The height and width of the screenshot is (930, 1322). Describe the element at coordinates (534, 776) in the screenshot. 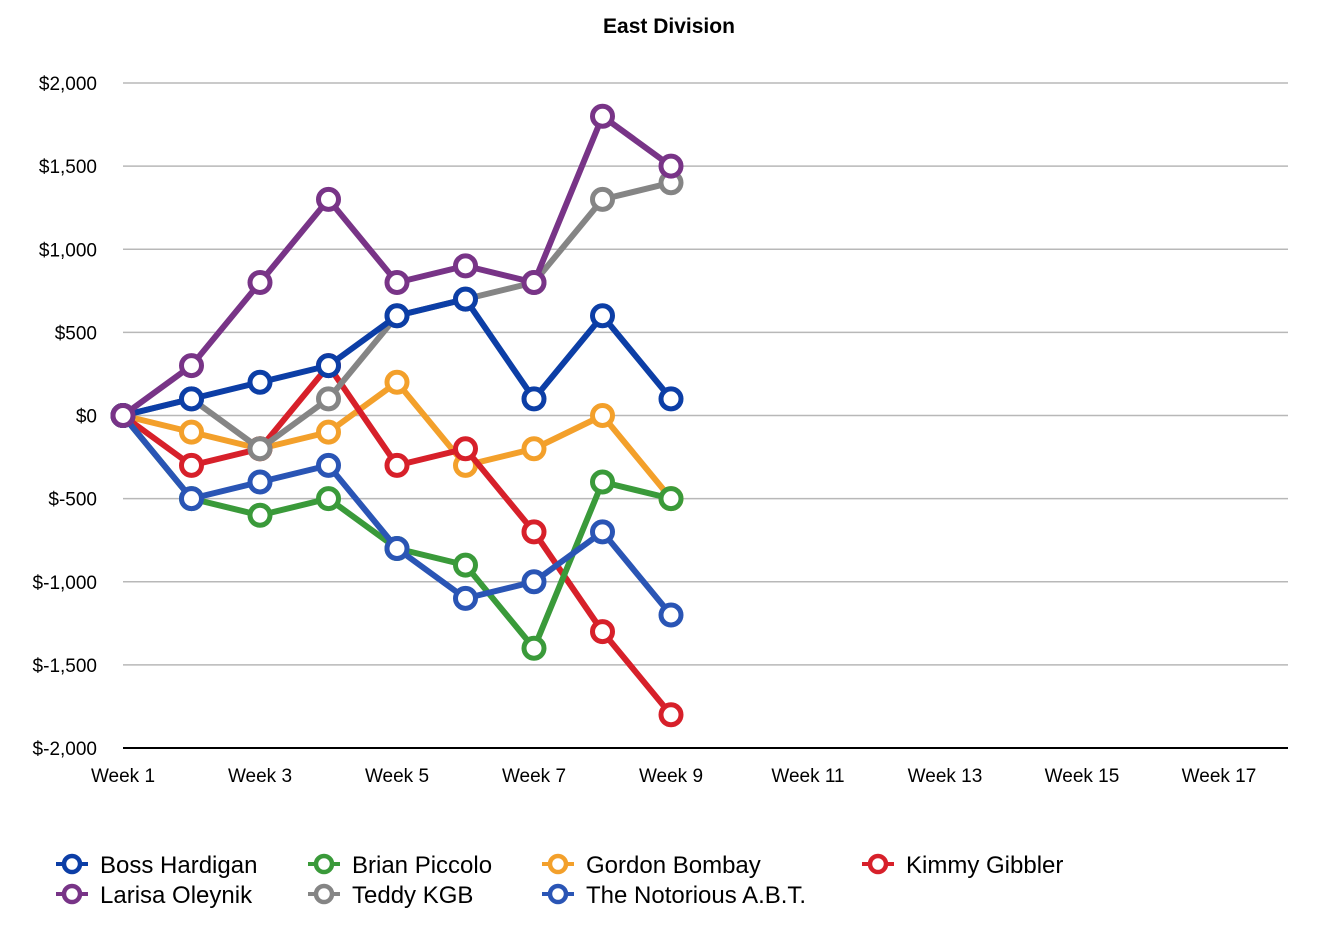

I see `x-tick-label: Week 7` at that location.